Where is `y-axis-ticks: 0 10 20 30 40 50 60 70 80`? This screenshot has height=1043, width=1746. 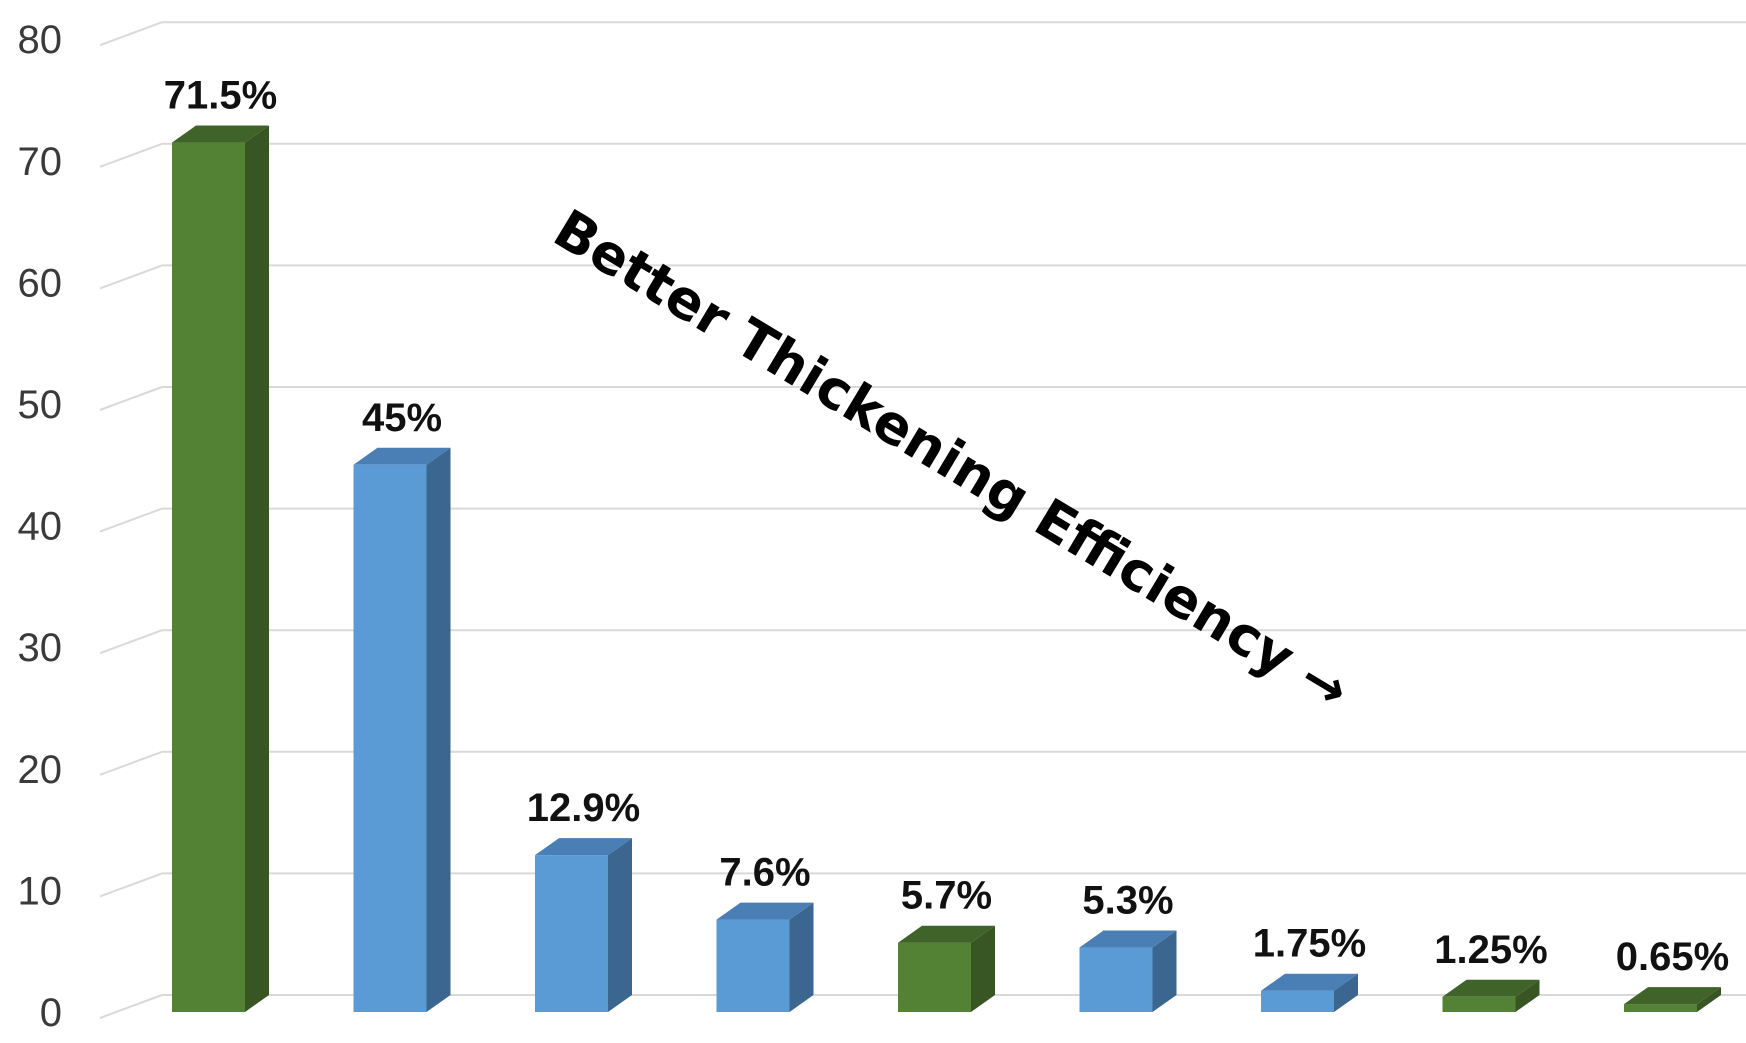 y-axis-ticks: 0 10 20 30 40 50 60 70 80 is located at coordinates (40, 526).